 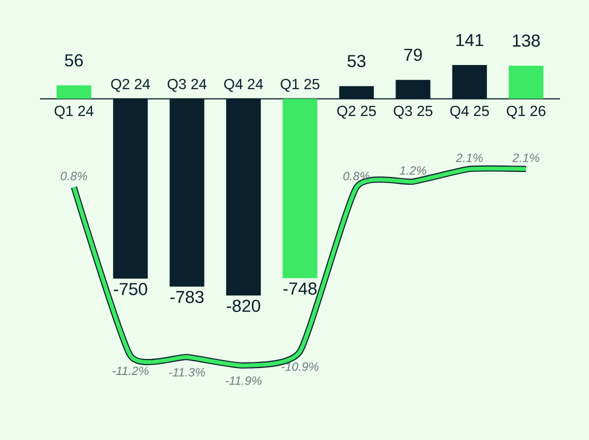 What do you see at coordinates (469, 112) in the screenshot?
I see `x-tick-label: Q4 25` at bounding box center [469, 112].